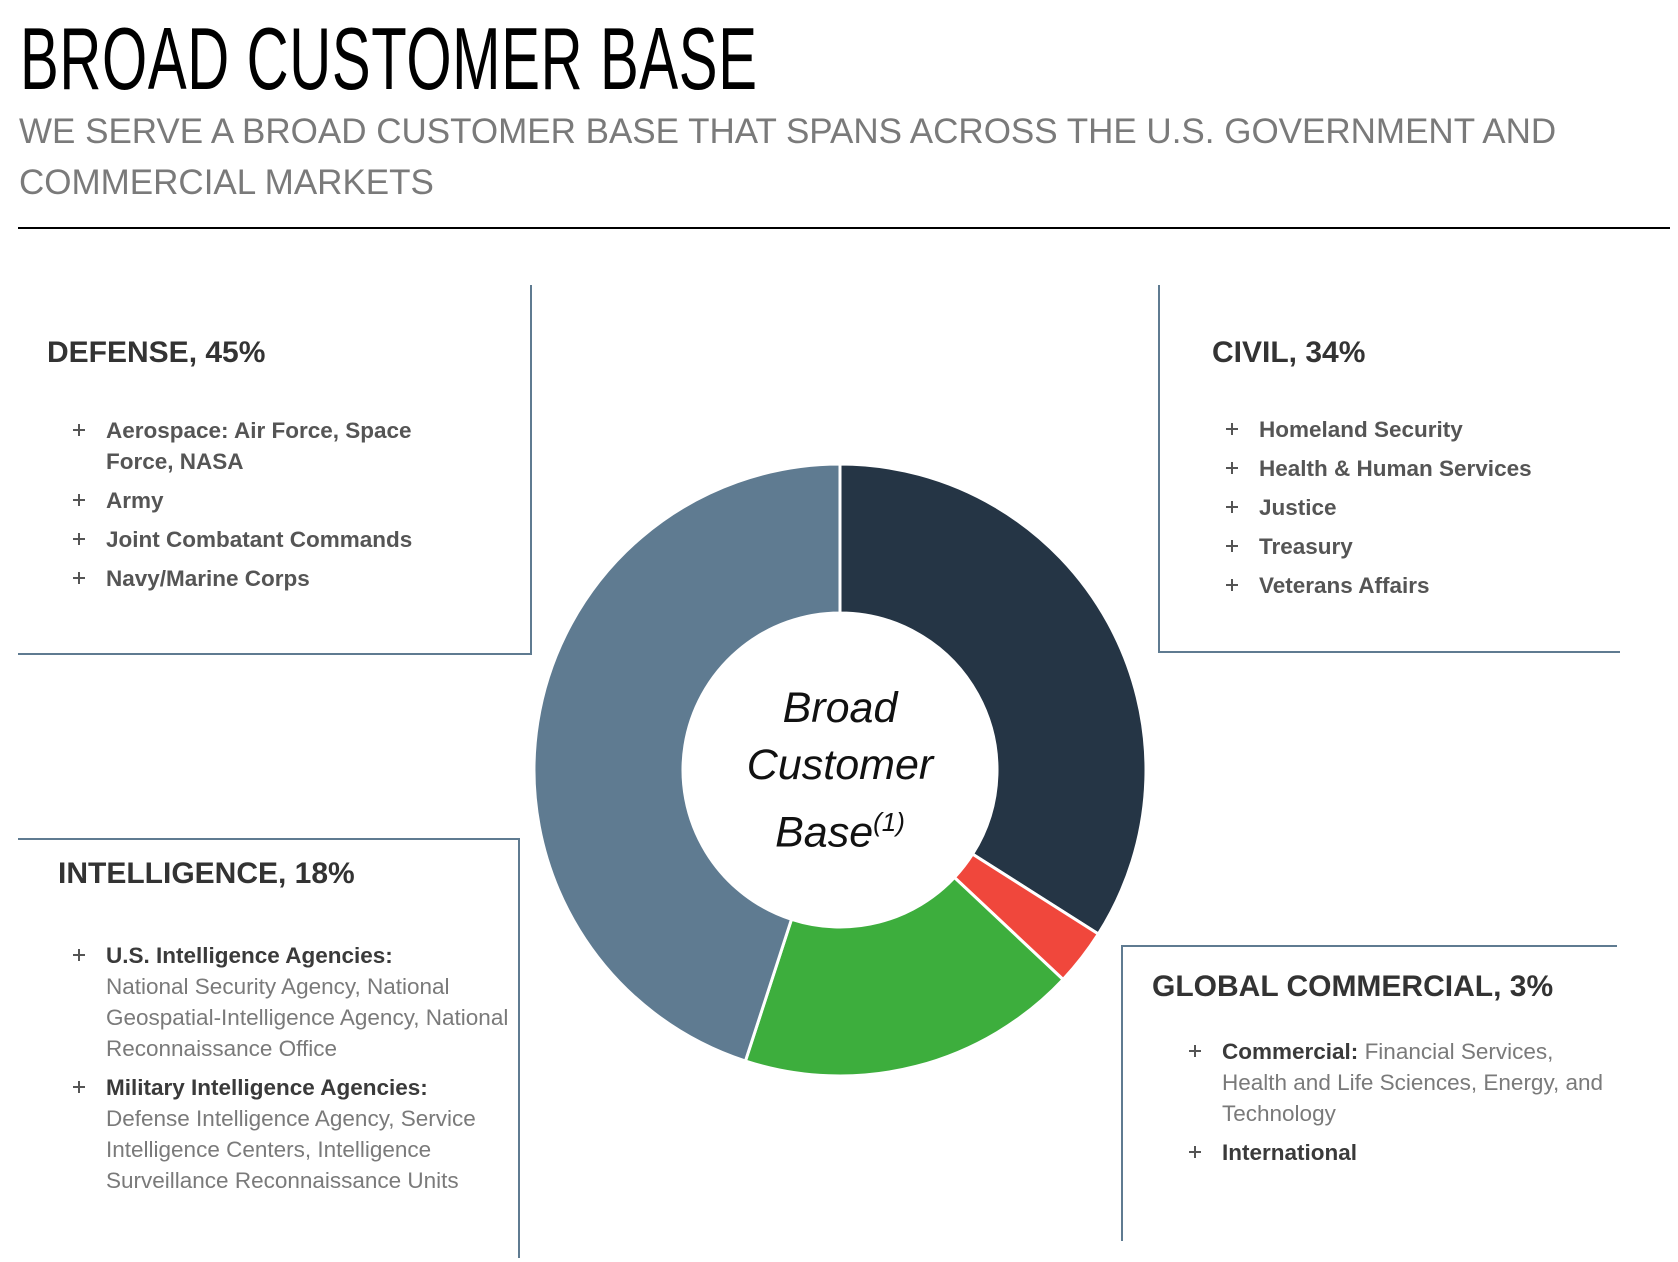 The height and width of the screenshot is (1262, 1678). I want to click on item-lead: Homeland Security, so click(1361, 429).